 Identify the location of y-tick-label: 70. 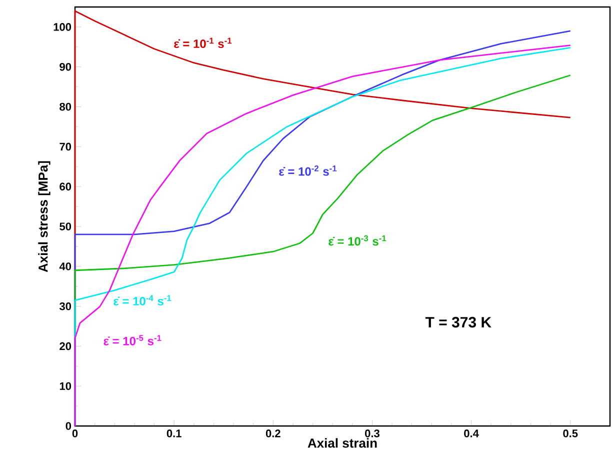
(66, 146).